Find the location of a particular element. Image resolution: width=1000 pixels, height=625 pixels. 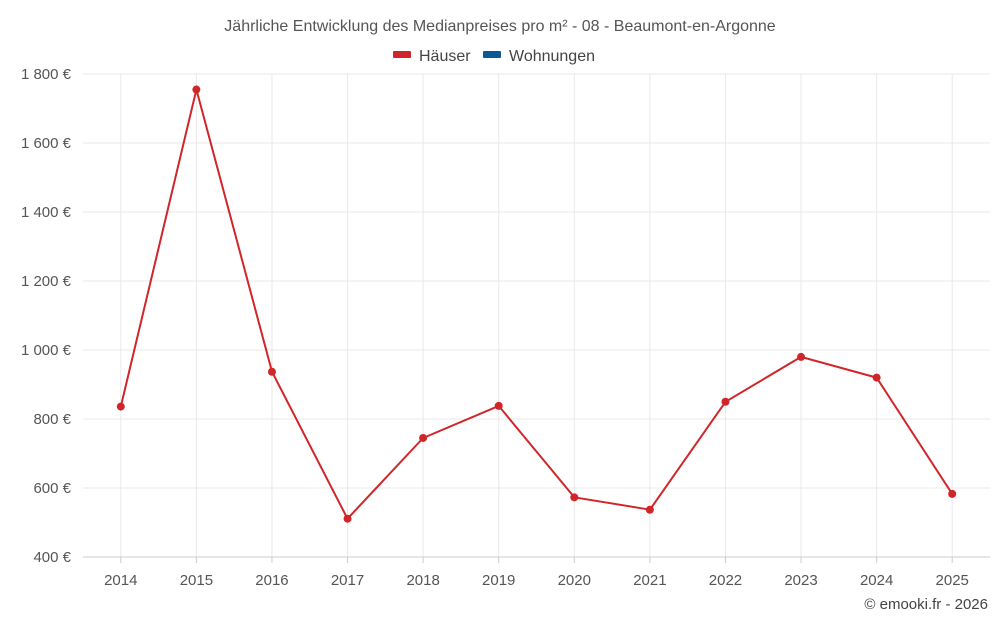

data-point-2016 is located at coordinates (271, 371).